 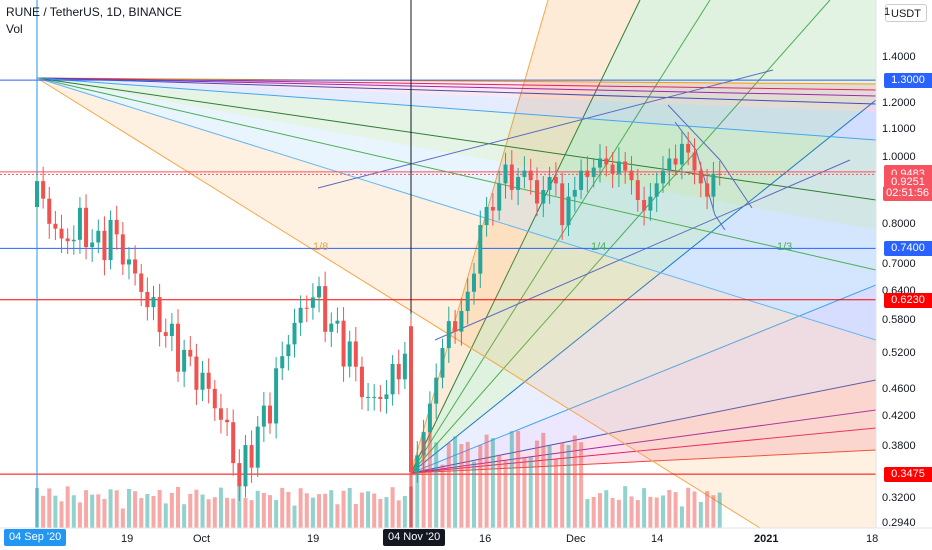 What do you see at coordinates (899, 157) in the screenshot?
I see `price-tick-3: 1.0000` at bounding box center [899, 157].